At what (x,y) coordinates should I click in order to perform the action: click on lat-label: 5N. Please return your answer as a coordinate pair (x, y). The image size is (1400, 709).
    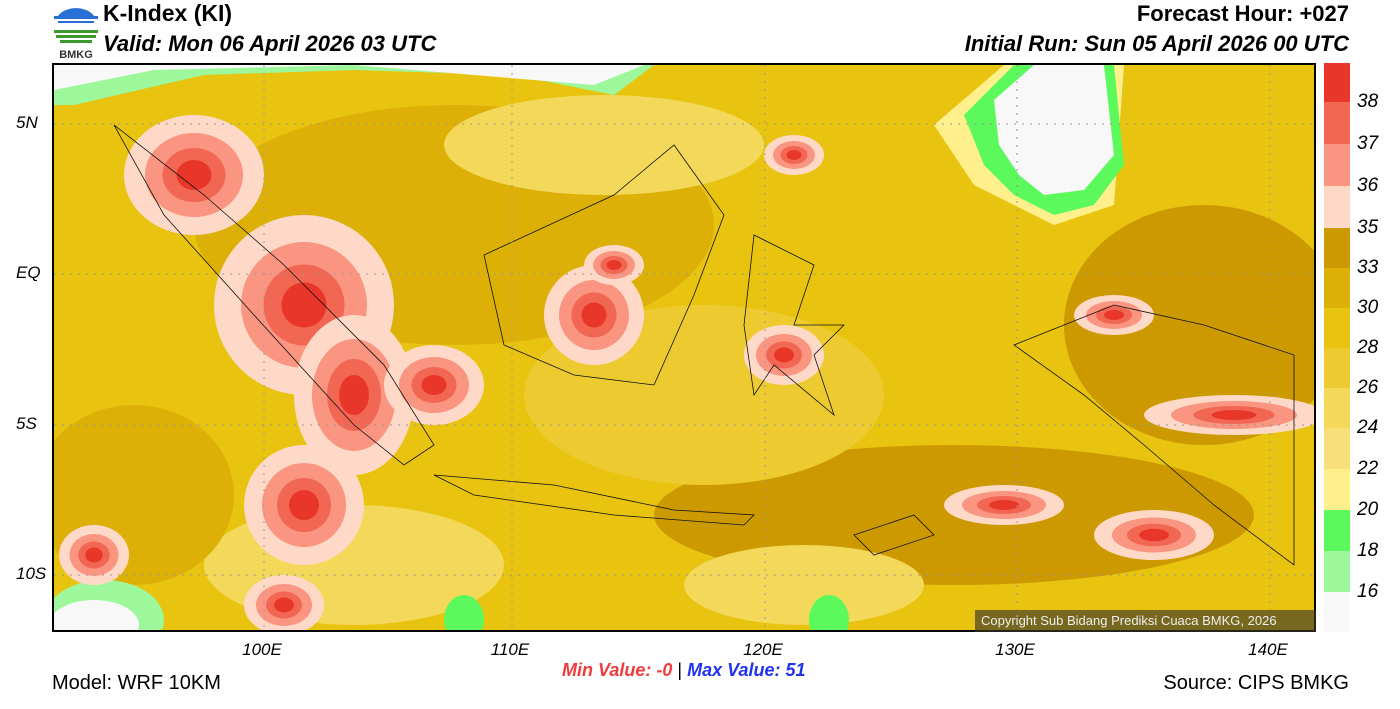
    Looking at the image, I should click on (27, 122).